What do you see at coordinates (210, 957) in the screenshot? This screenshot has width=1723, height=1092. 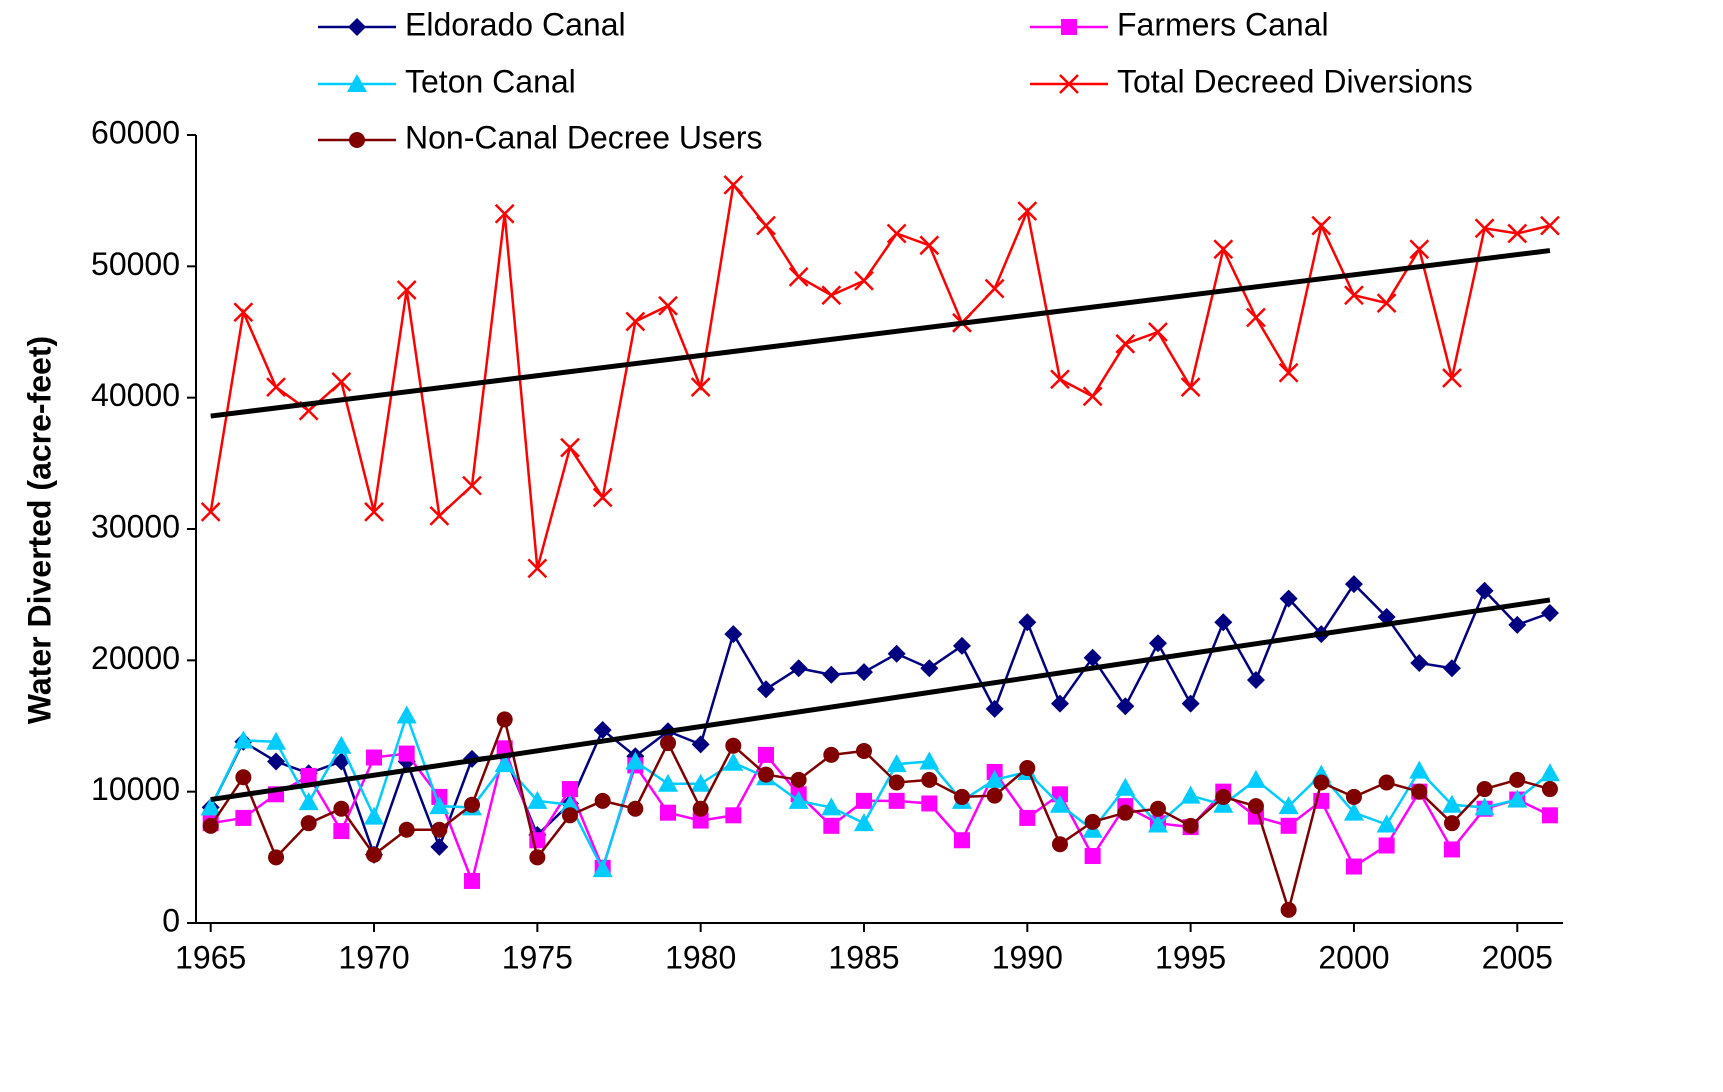 I see `x-tick-label: 1965` at bounding box center [210, 957].